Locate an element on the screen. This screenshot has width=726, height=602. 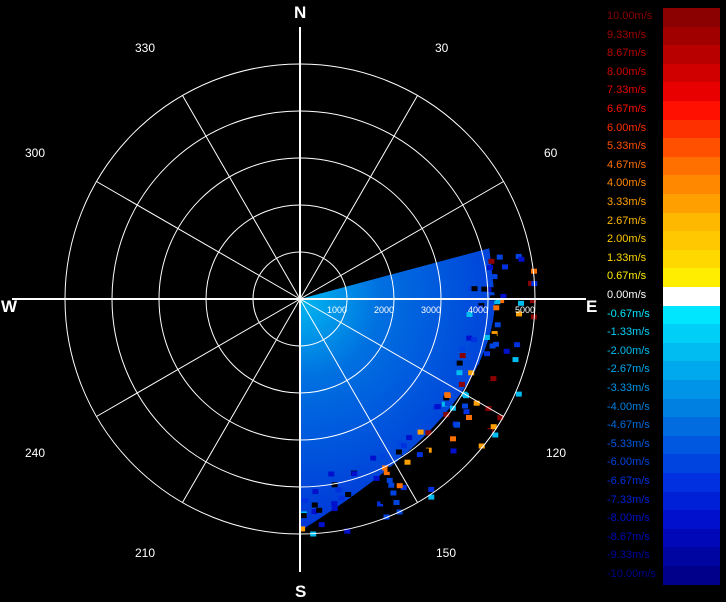
azimuth-60-label: 60 is located at coordinates (551, 153).